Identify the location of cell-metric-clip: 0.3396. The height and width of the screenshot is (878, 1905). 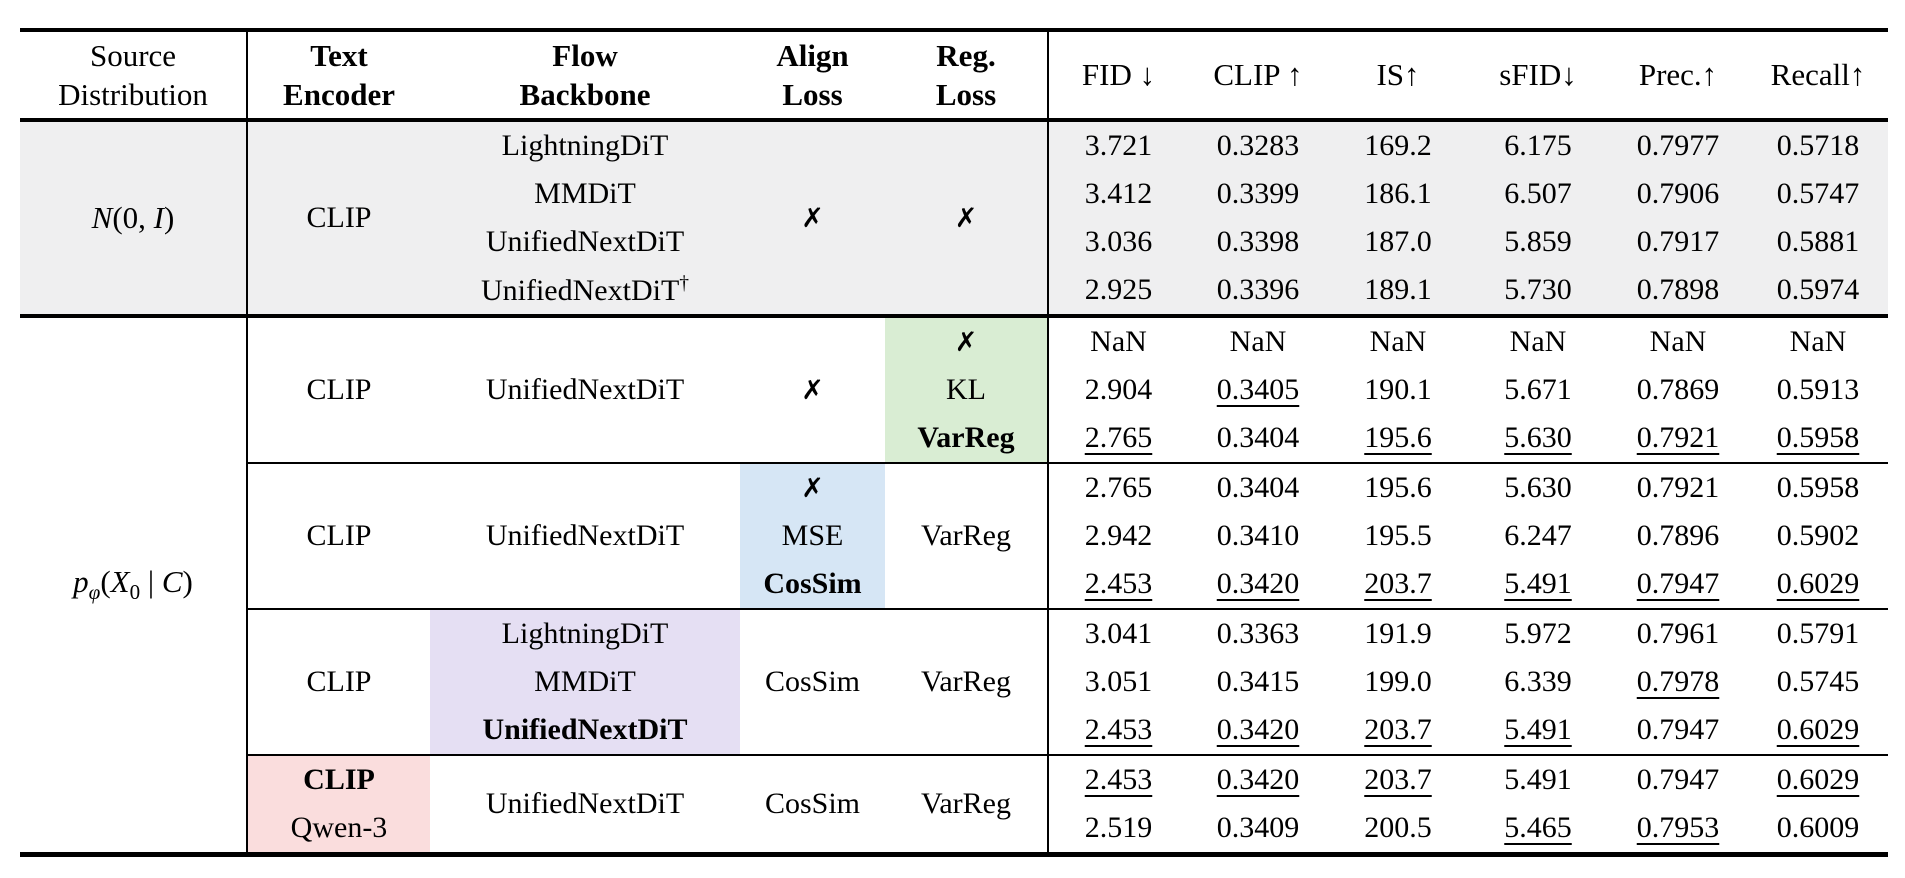
(1258, 291).